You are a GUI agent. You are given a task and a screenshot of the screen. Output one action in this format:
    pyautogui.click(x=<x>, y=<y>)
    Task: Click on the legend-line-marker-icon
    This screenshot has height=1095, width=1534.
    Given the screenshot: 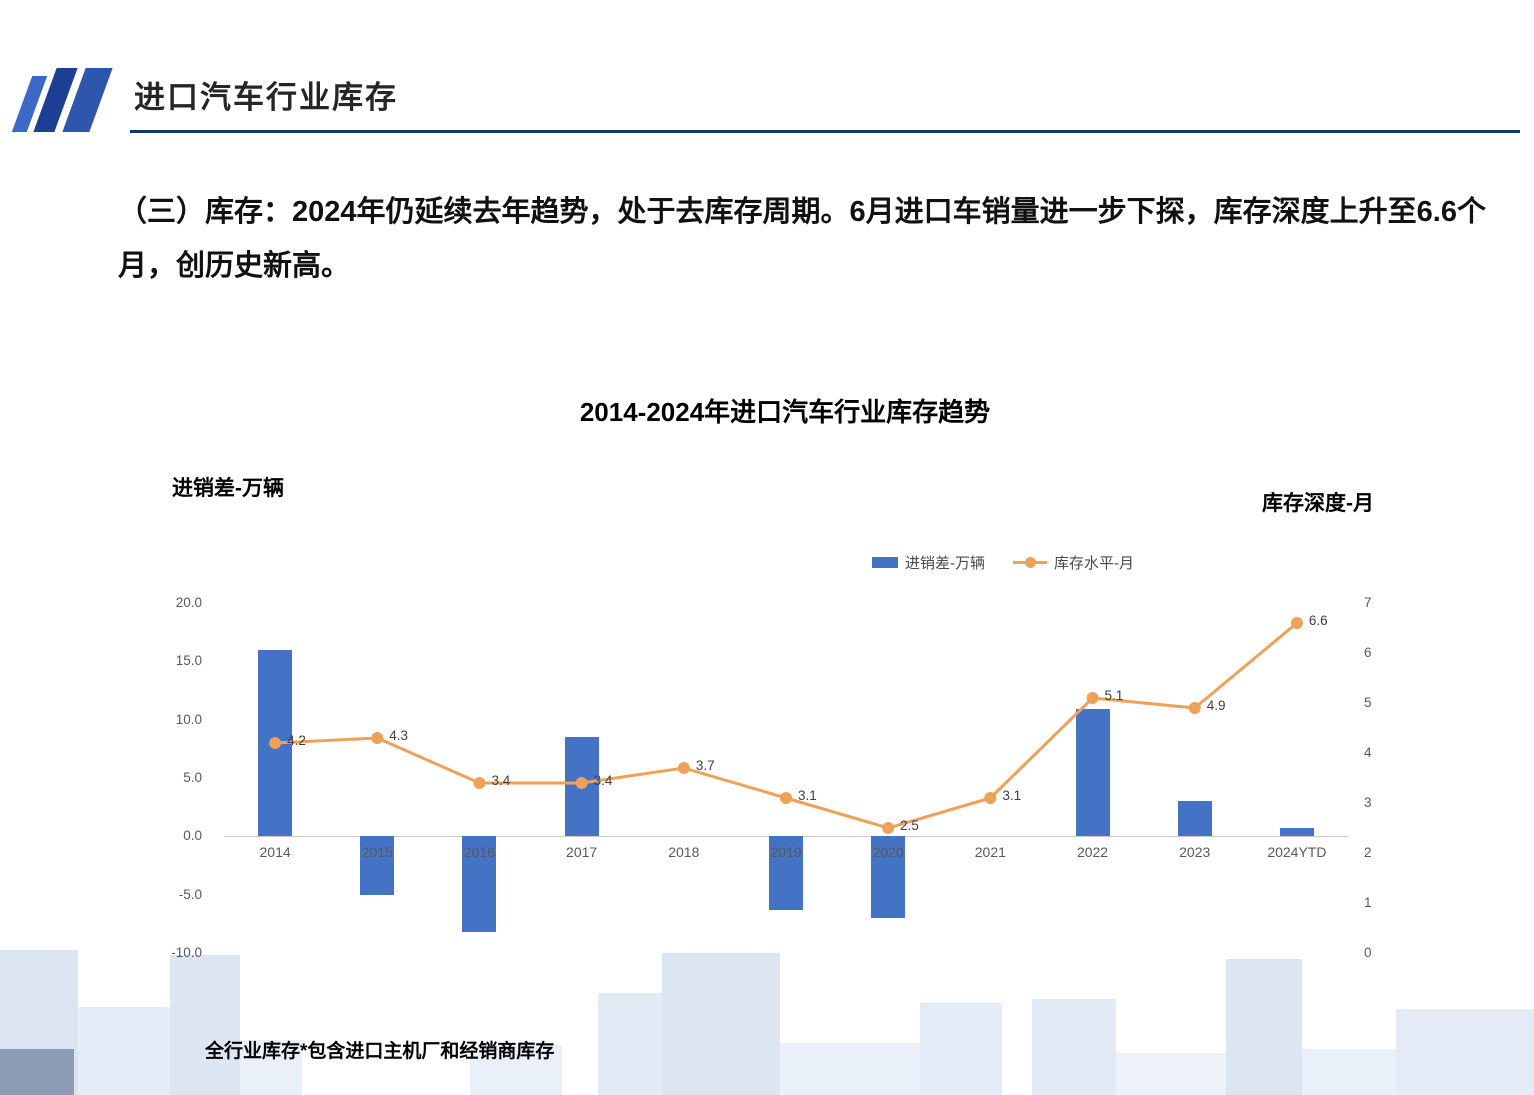 What is the action you would take?
    pyautogui.click(x=1030, y=562)
    